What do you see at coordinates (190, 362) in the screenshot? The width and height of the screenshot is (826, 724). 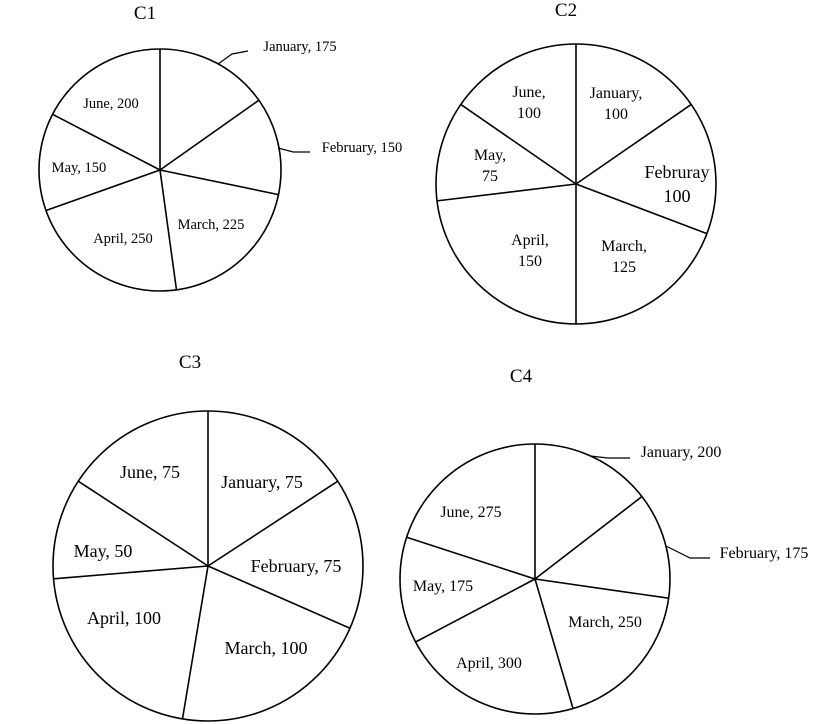 I see `chart-title: C3` at bounding box center [190, 362].